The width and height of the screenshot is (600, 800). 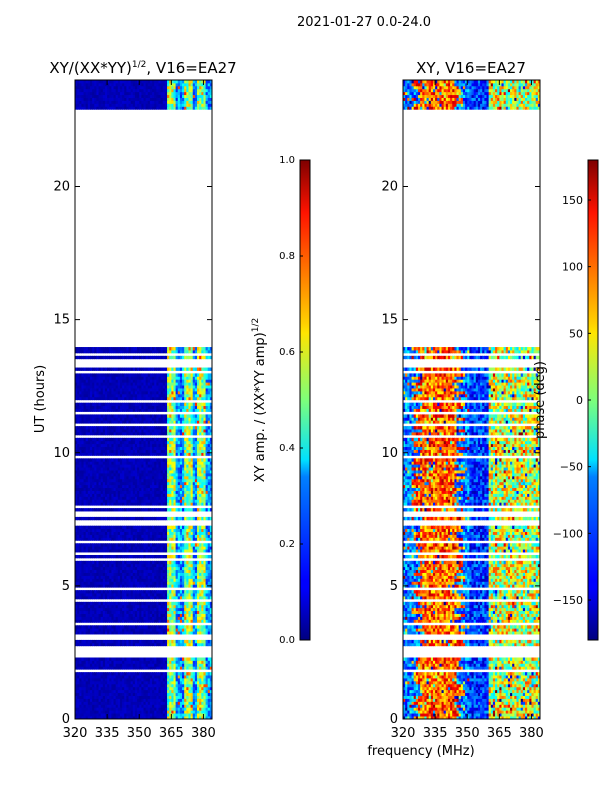 I want to click on left-panel-title: XY/(XX*YY)1/2, V16=EA27, so click(x=142, y=68).